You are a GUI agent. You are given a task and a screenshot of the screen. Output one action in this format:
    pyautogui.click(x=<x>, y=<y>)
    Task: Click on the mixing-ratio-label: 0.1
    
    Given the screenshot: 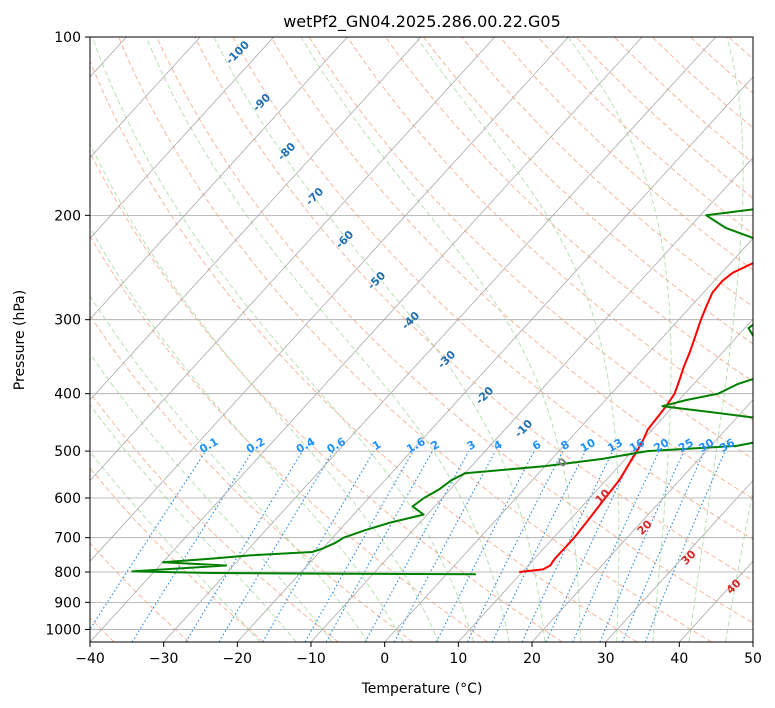 What is the action you would take?
    pyautogui.click(x=208, y=445)
    